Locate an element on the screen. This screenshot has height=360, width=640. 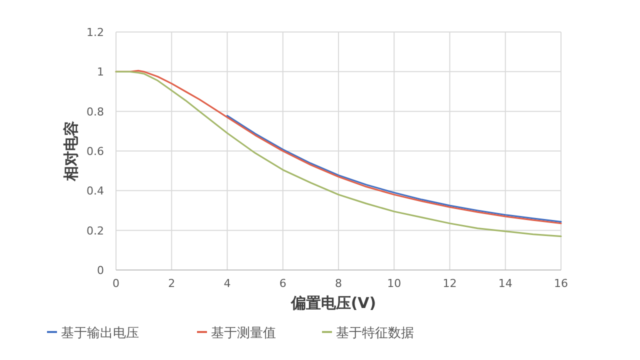
legend-label: 基于特征数据 is located at coordinates (375, 333).